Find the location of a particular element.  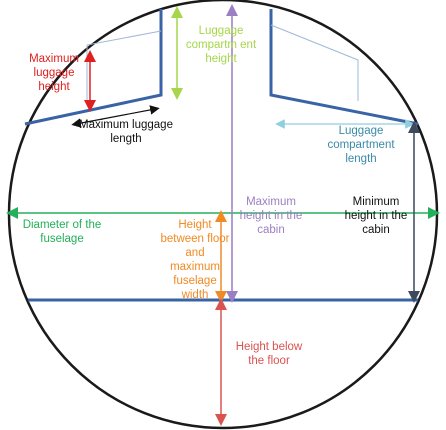

label-max-luggage-height: Maximum luggage height is located at coordinates (54, 73).